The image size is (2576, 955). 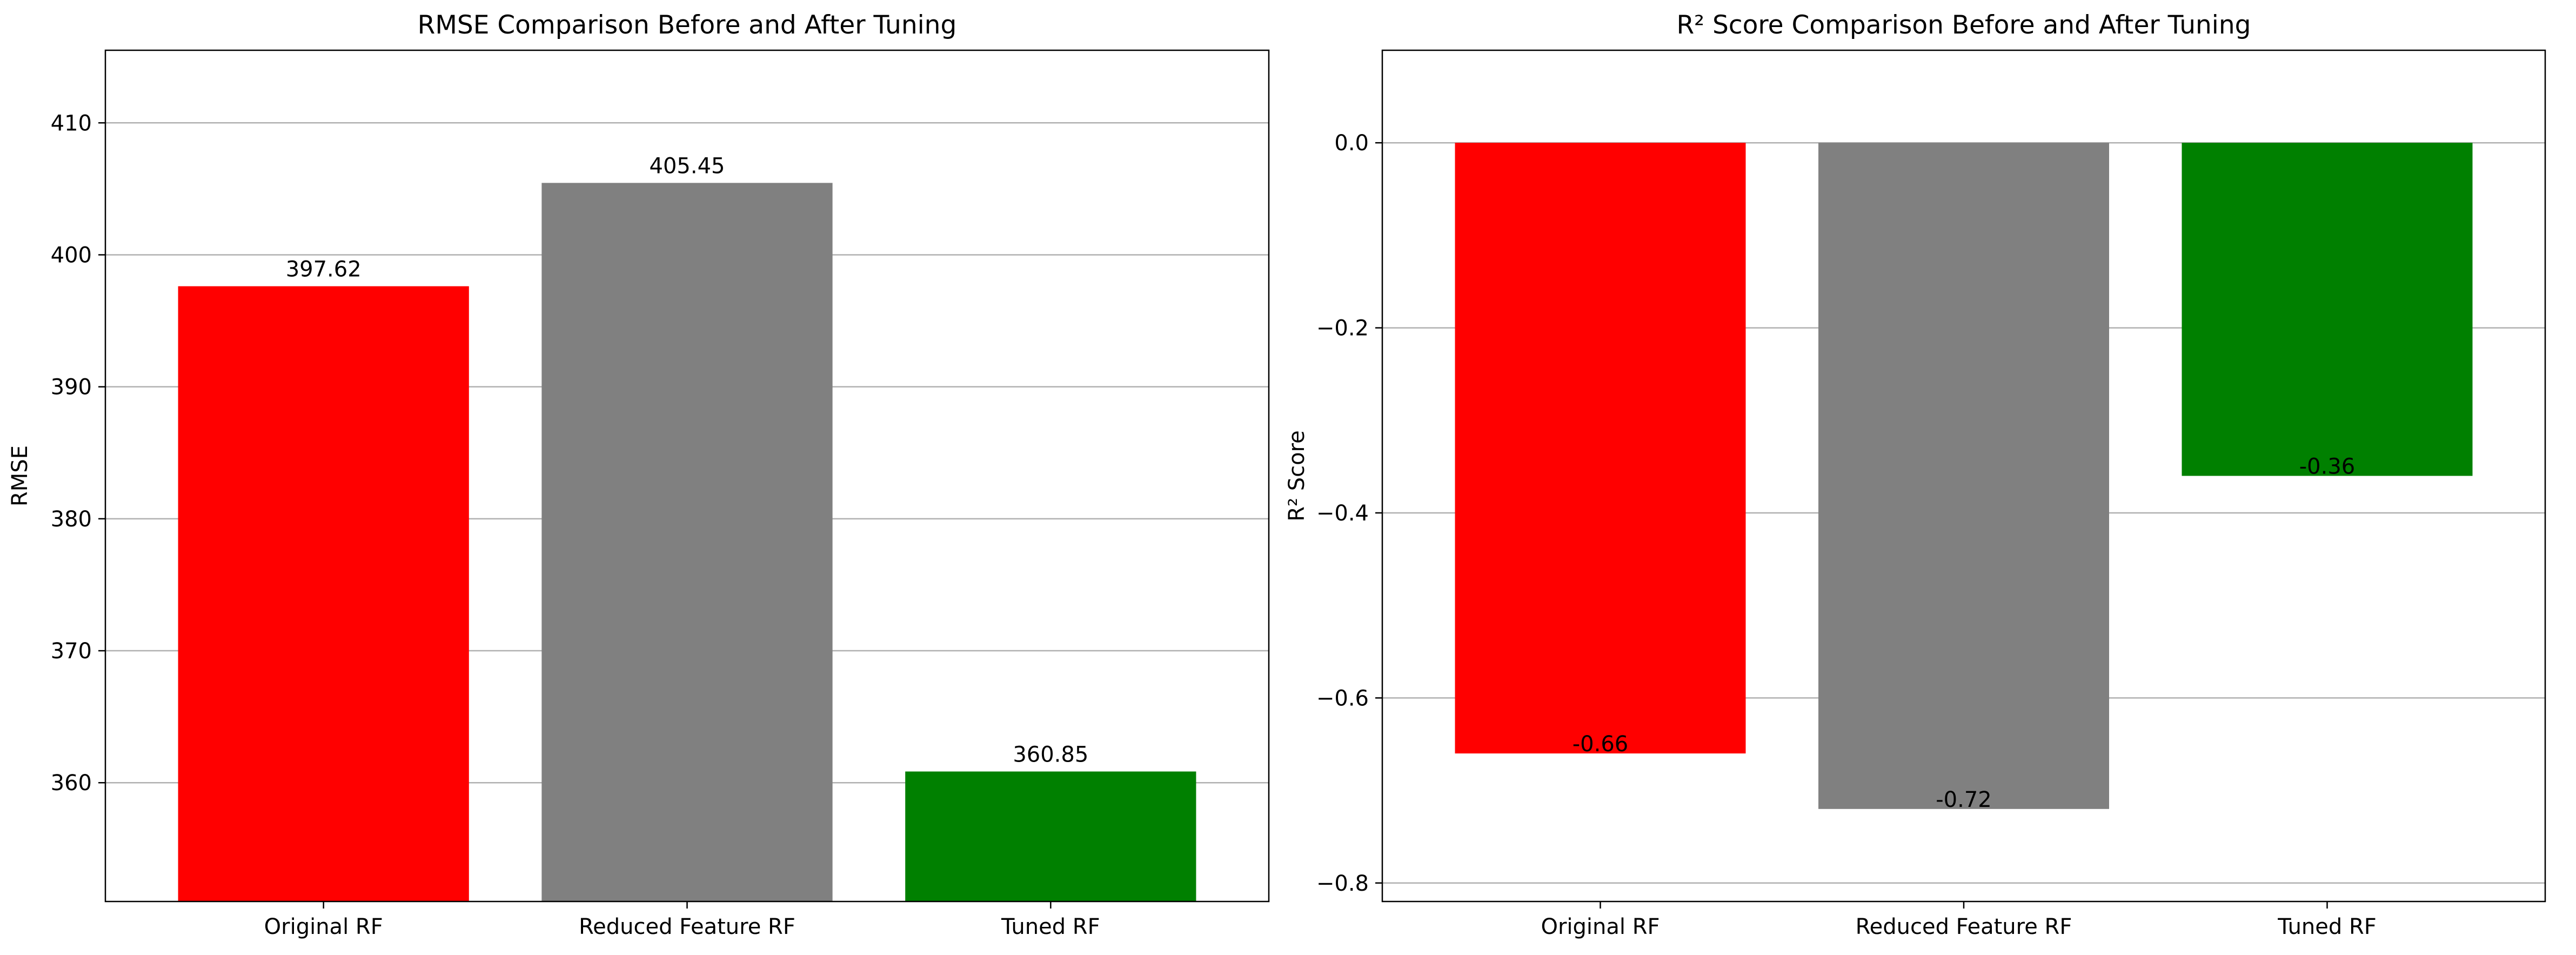 I want to click on y-tick-label: −0.8, so click(x=1342, y=883).